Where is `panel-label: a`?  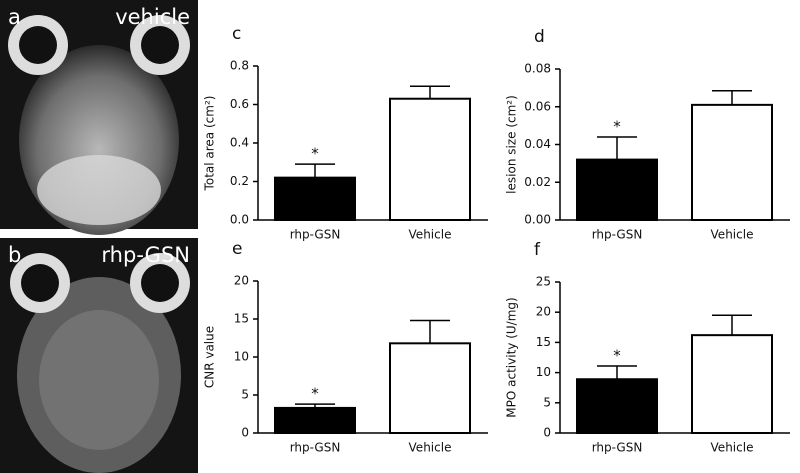
panel-label: a is located at coordinates (14, 17).